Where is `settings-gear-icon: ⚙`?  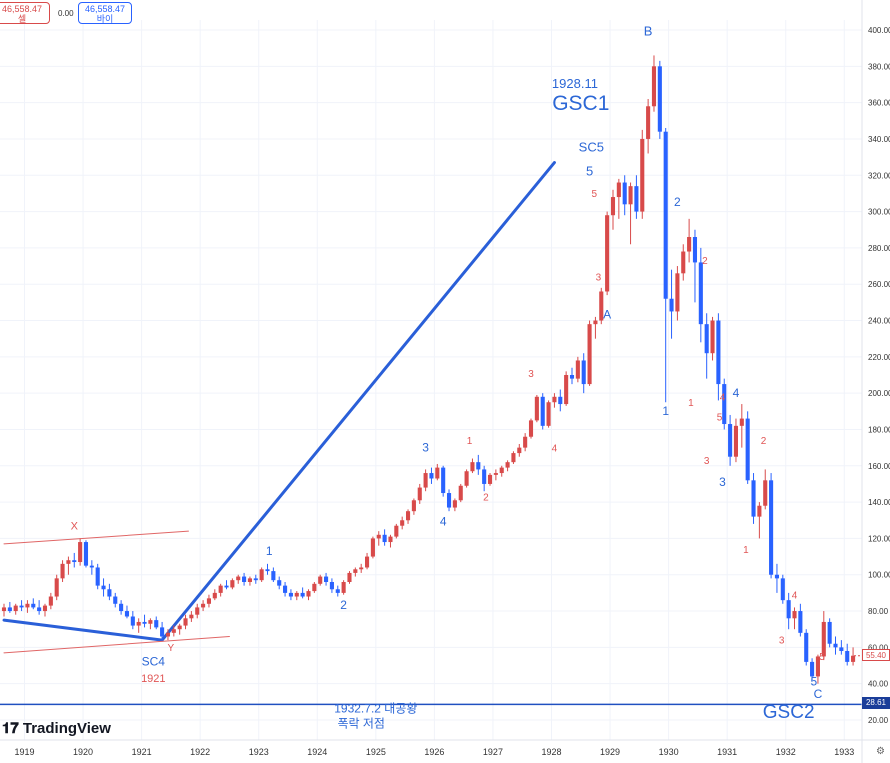 settings-gear-icon: ⚙ is located at coordinates (880, 751).